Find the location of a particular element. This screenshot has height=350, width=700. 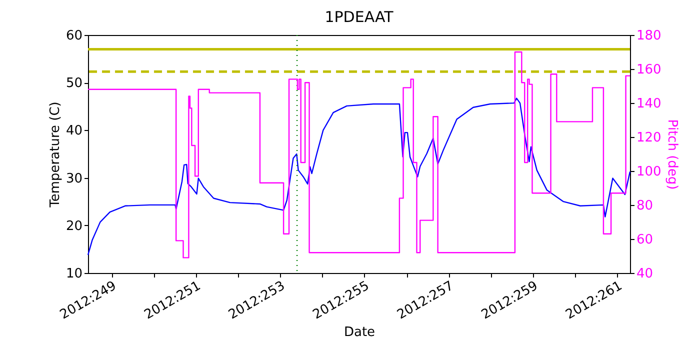

y-tick-label: 40 is located at coordinates (74, 131).